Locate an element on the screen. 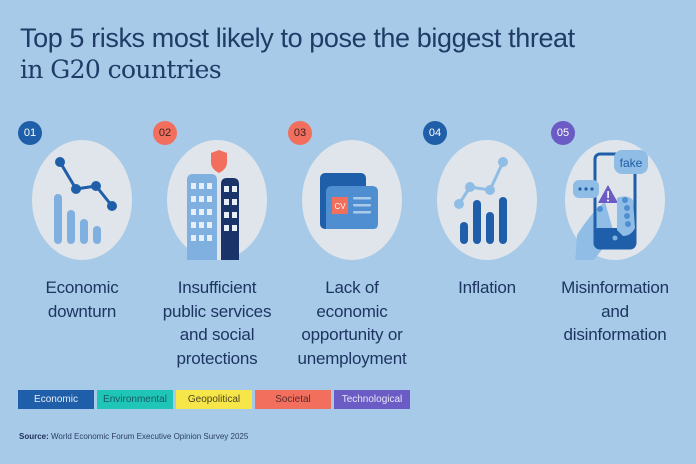  rank-badge: 01 is located at coordinates (30, 133).